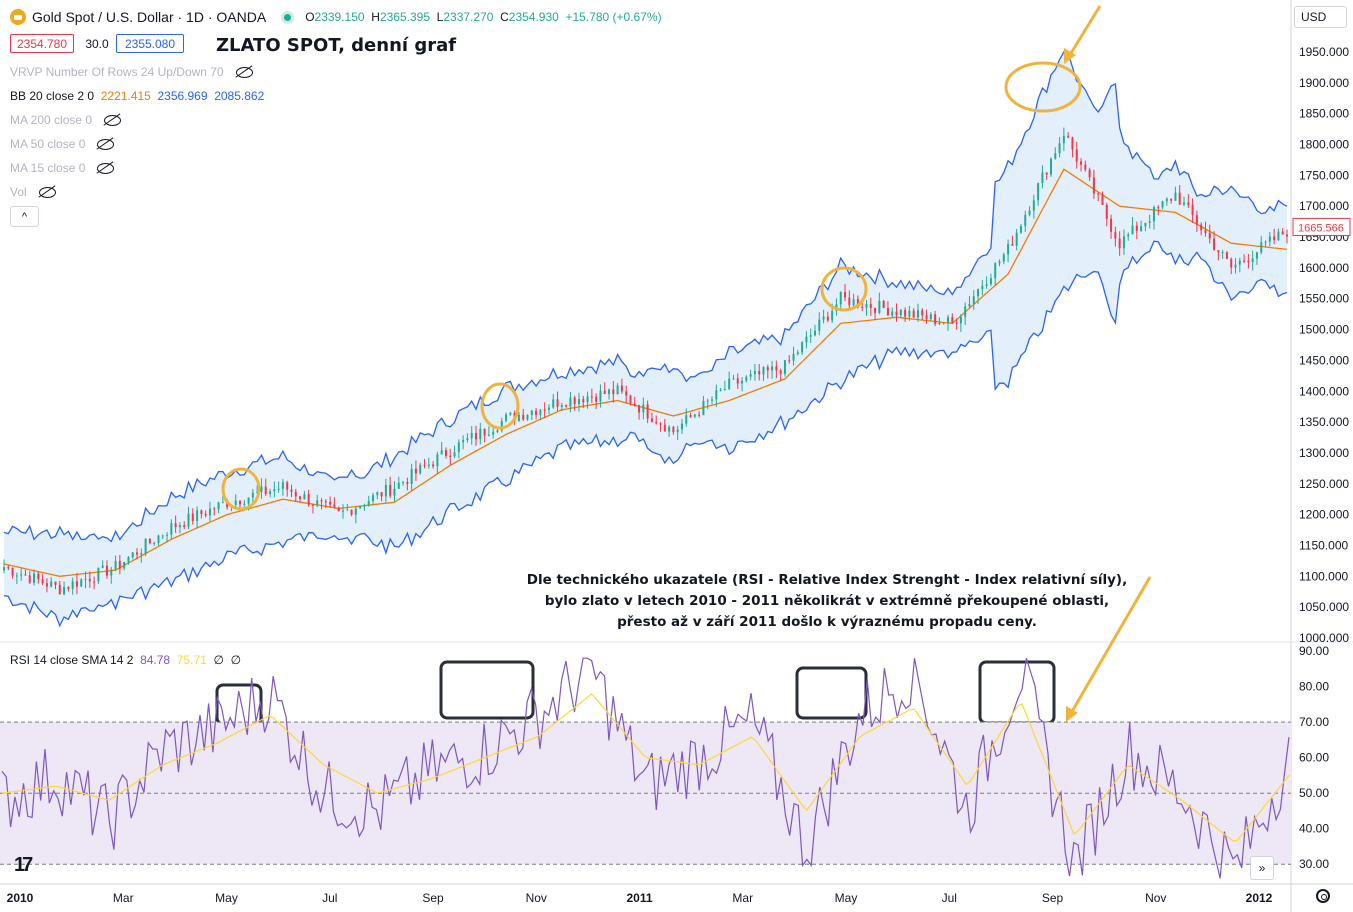 Image resolution: width=1353 pixels, height=912 pixels. Describe the element at coordinates (131, 72) in the screenshot. I see `indicator-vrvp: VRVP Number Of Rows 24 Up/Down 70` at that location.